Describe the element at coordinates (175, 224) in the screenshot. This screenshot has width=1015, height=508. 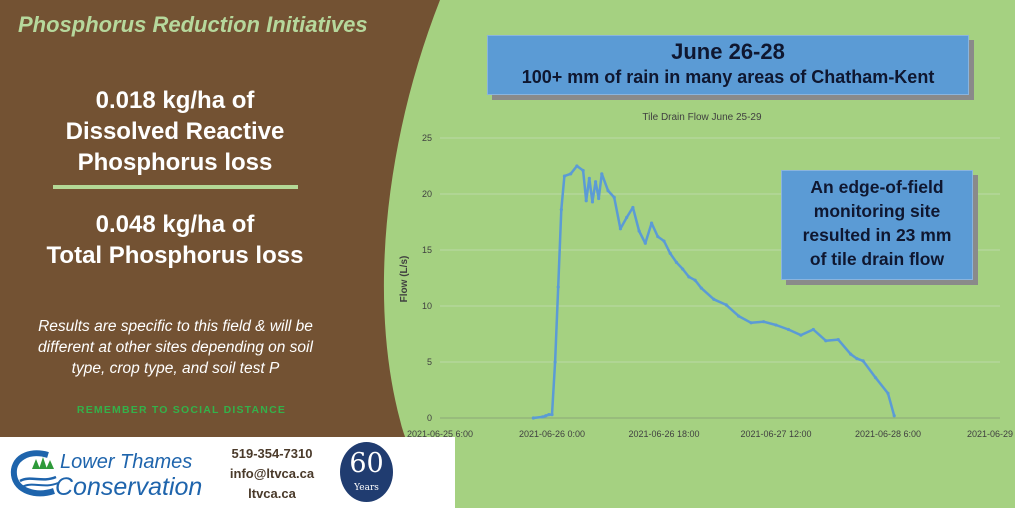
I see `stat-line: 0.048 kg/ha of` at that location.